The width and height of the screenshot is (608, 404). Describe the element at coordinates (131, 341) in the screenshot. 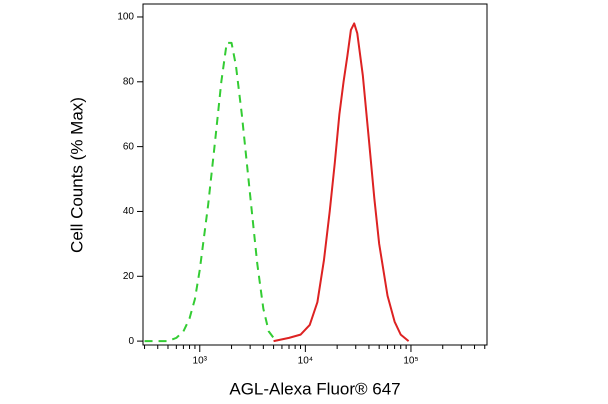

I see `y-tick-label: 0` at that location.